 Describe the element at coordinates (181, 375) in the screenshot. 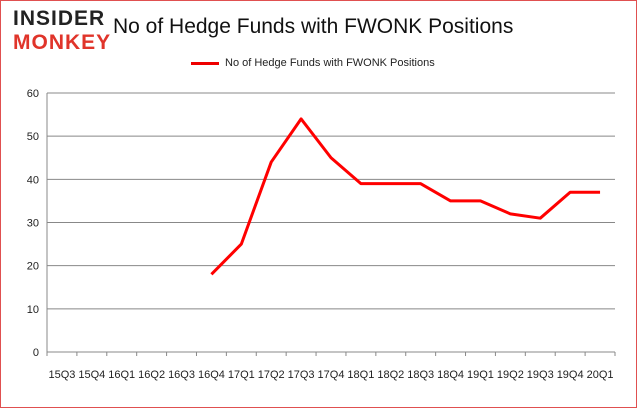

I see `x-tick-label: 16Q3` at that location.